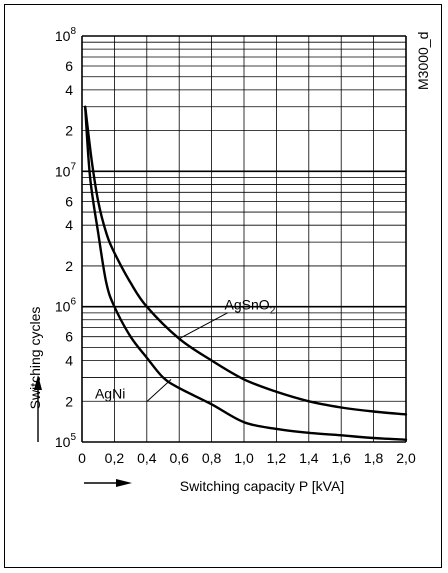 Image resolution: width=448 pixels, height=573 pixels. What do you see at coordinates (423, 61) in the screenshot?
I see `figure-id: M3000_d` at bounding box center [423, 61].